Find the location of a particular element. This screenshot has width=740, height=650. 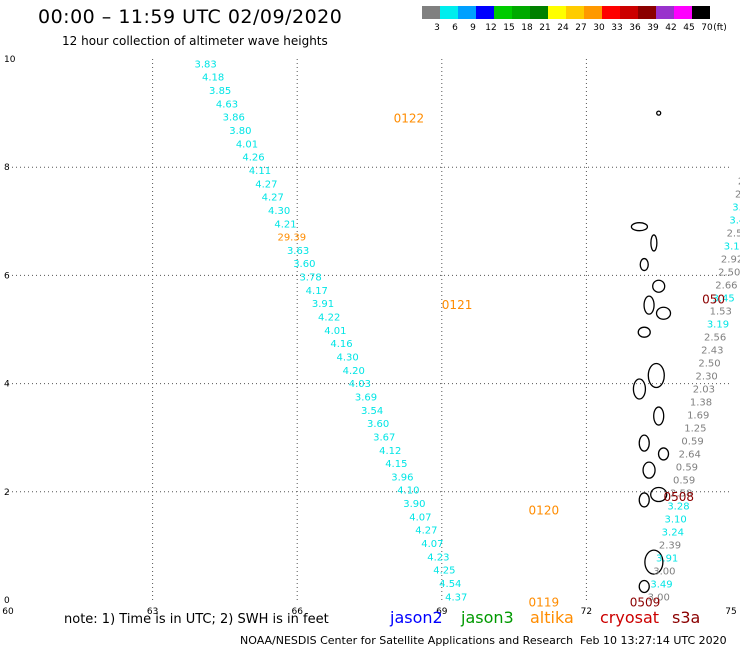

cryosat-swh-value: 1.69 is located at coordinates (698, 415).